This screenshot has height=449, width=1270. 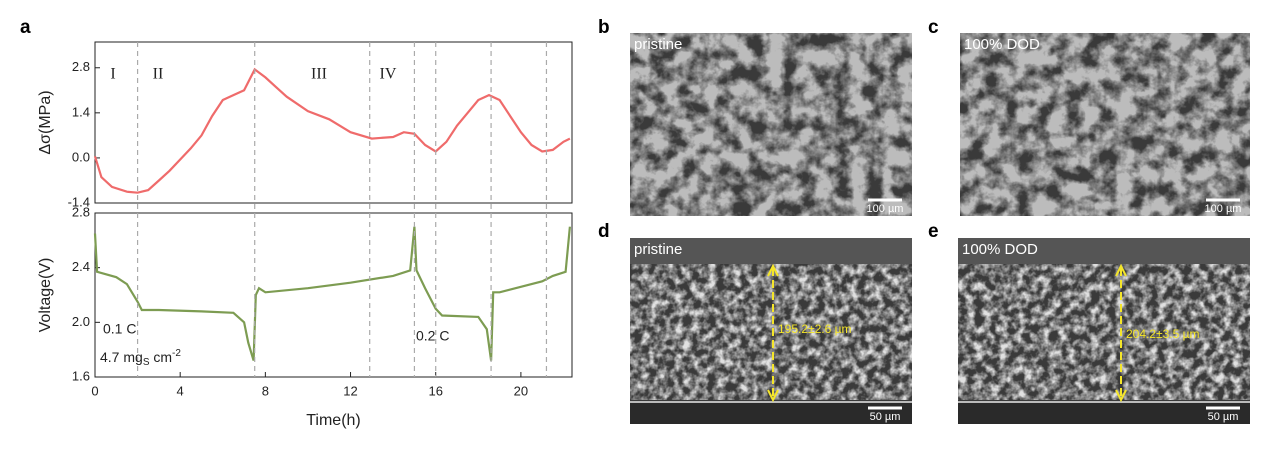 What do you see at coordinates (604, 27) in the screenshot?
I see `panel-label: b` at bounding box center [604, 27].